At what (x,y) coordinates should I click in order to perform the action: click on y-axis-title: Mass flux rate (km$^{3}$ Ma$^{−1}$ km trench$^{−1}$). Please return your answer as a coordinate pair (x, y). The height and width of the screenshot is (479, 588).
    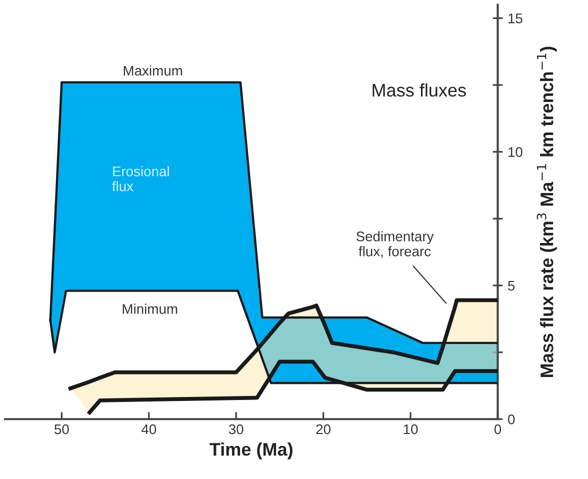
    Looking at the image, I should click on (546, 211).